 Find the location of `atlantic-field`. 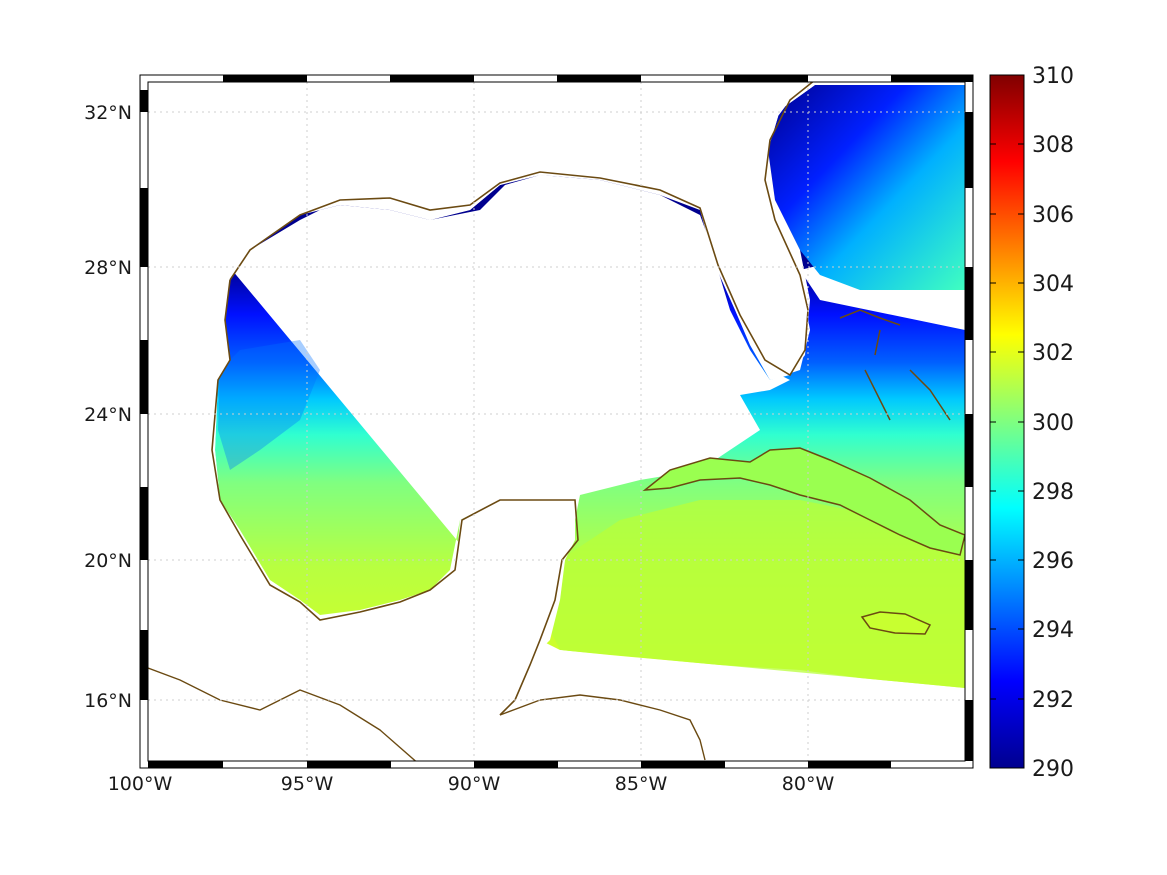

atlantic-field is located at coordinates (866, 187).